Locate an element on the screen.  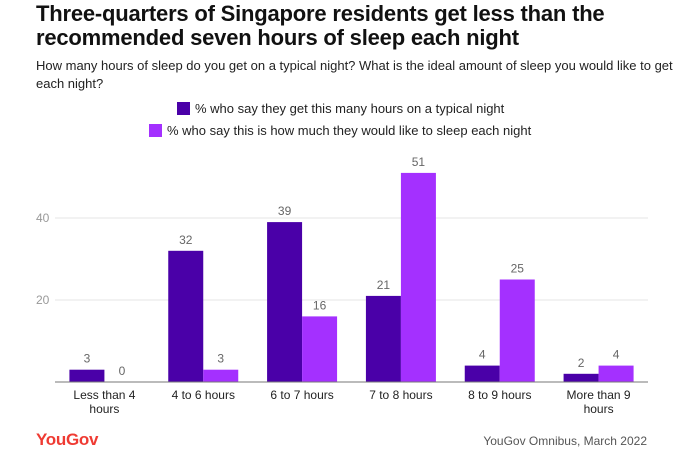
data-label: 2 is located at coordinates (581, 363).